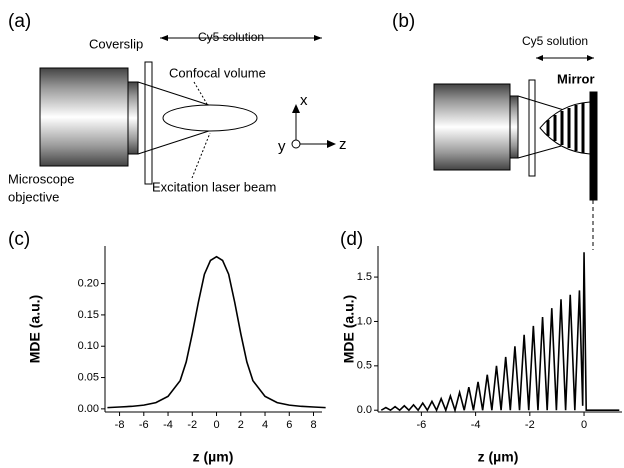 The image size is (624, 468). Describe the element at coordinates (313, 425) in the screenshot. I see `x-tick-label: 8` at that location.